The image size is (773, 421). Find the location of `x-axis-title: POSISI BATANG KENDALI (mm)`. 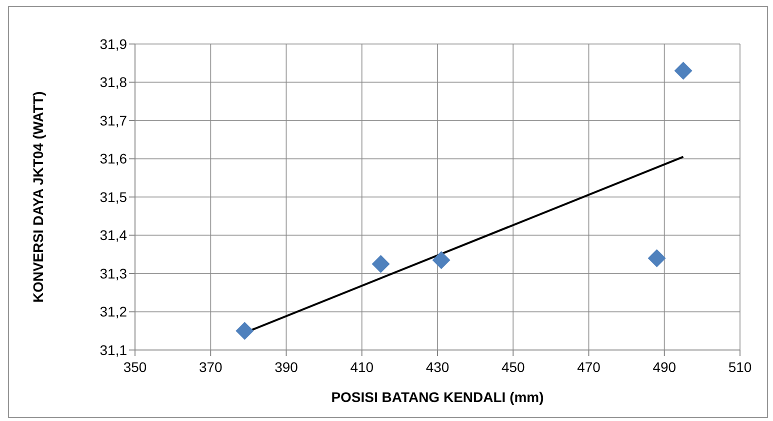

x-axis-title: POSISI BATANG KENDALI (mm) is located at coordinates (437, 397).